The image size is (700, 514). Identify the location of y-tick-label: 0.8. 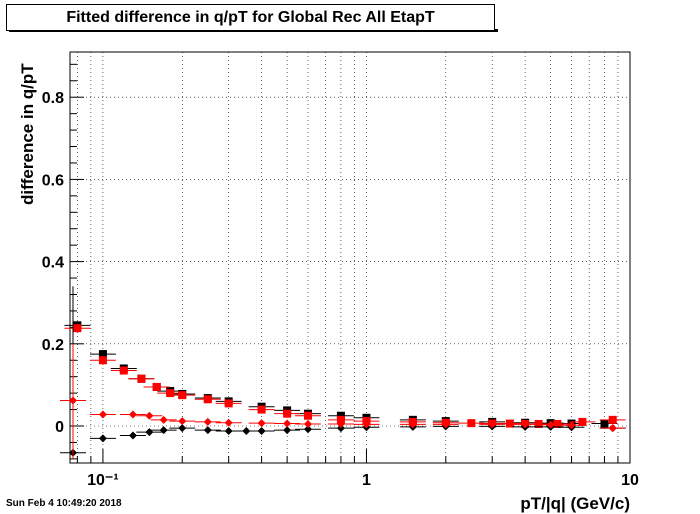
(53, 98).